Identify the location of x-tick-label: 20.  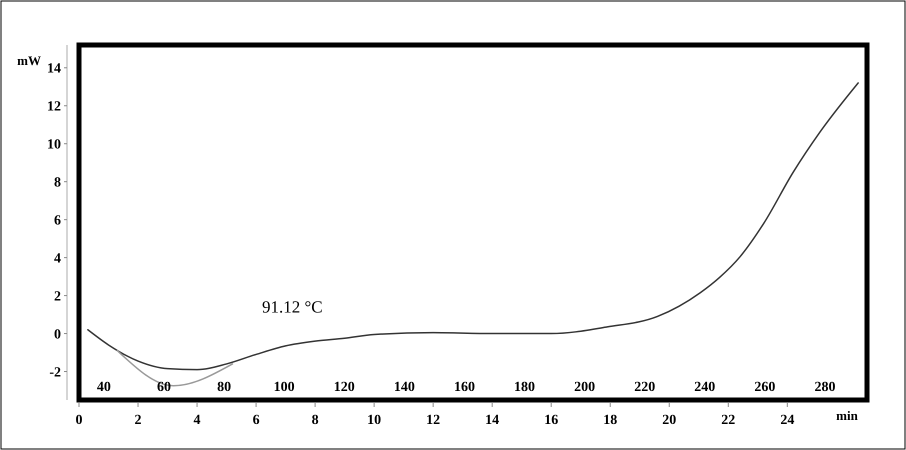
(669, 420).